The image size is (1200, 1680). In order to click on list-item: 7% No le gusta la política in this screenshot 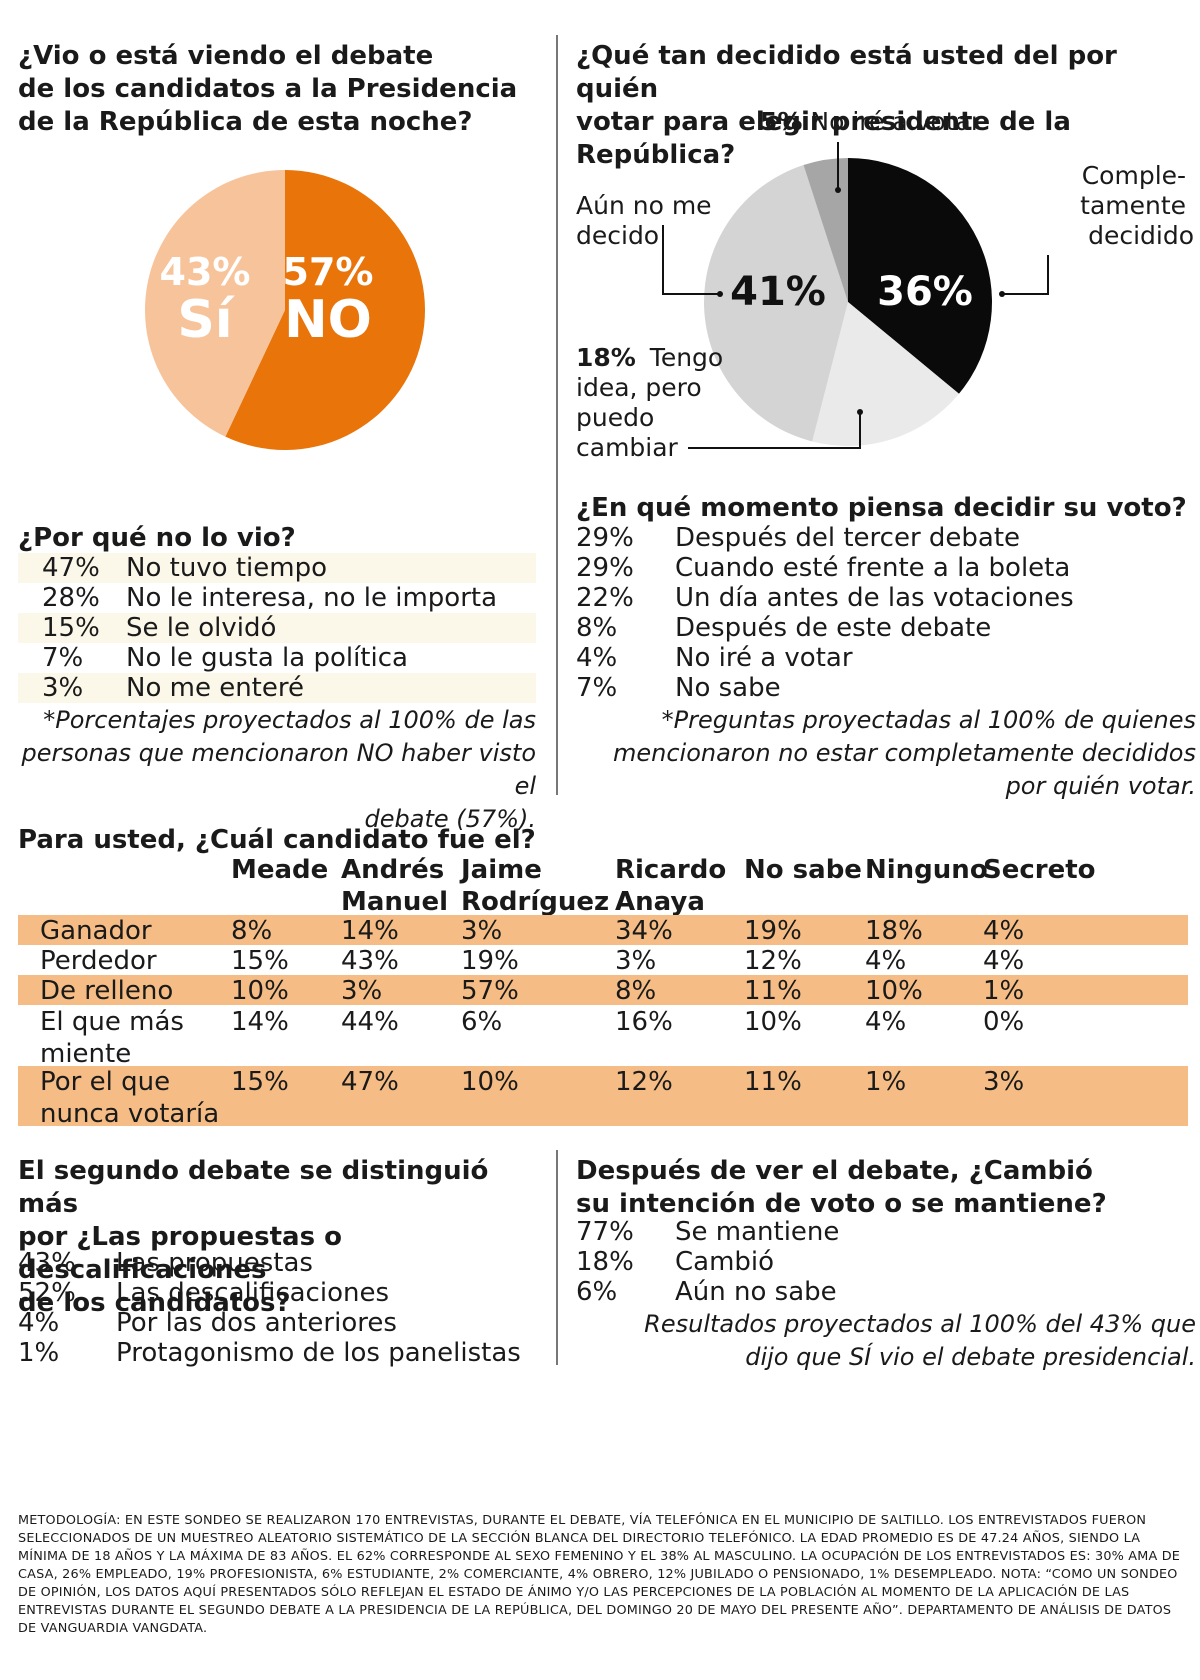, I will do `click(277, 658)`.